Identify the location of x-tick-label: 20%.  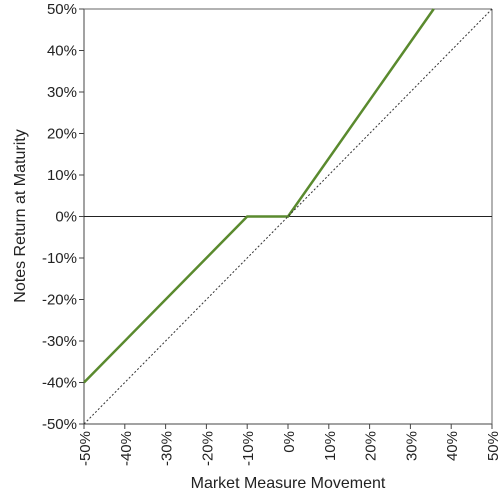
(371, 446).